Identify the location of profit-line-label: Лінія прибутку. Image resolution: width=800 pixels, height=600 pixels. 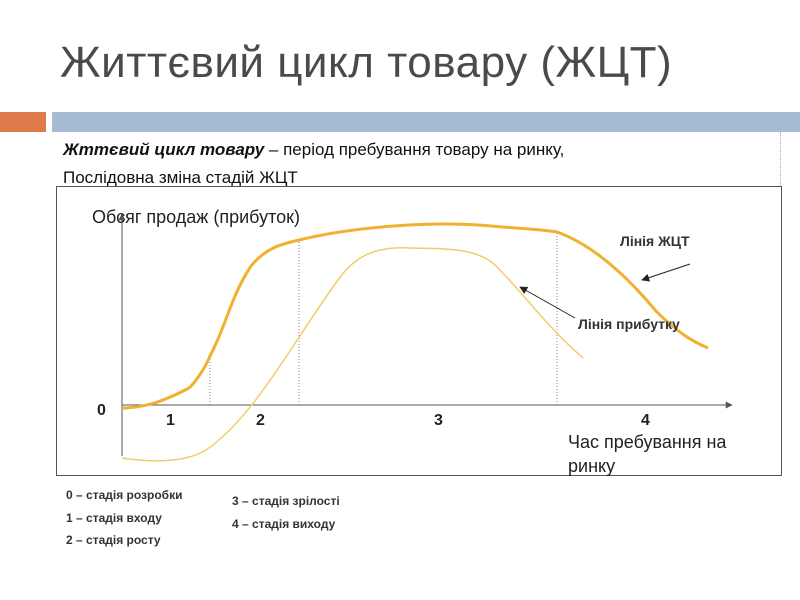
(629, 324).